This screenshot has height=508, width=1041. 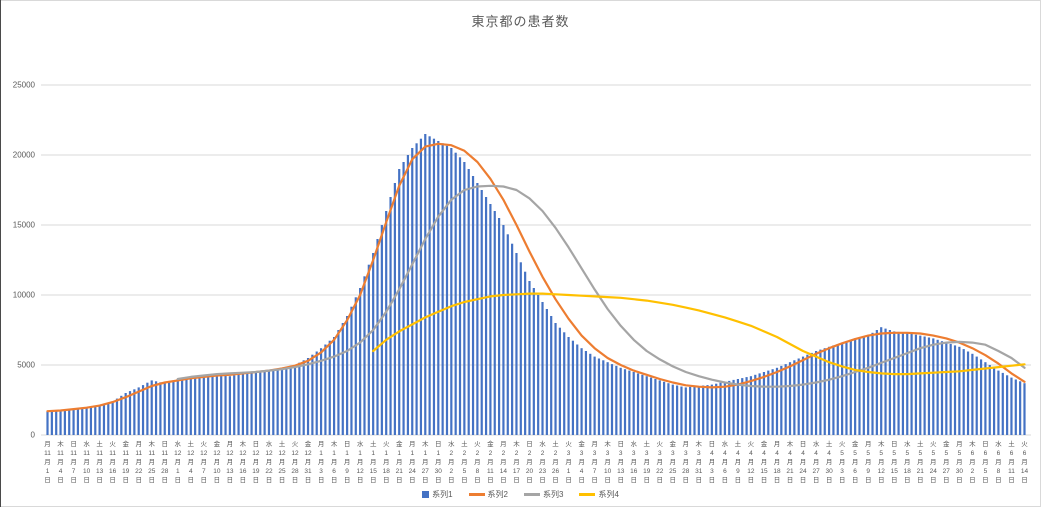 What do you see at coordinates (556, 461) in the screenshot?
I see `x-tick-label: 土 2 月 26 日` at bounding box center [556, 461].